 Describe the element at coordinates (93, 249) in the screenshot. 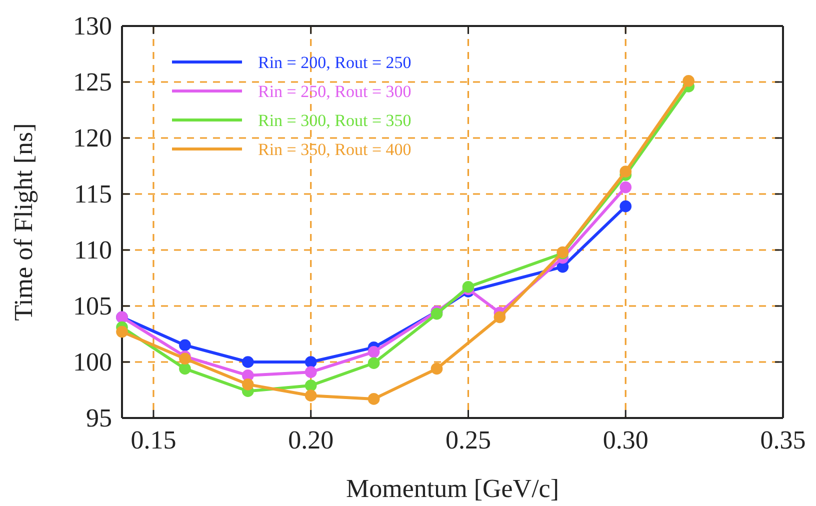

I see `y-tick-label: 110` at that location.